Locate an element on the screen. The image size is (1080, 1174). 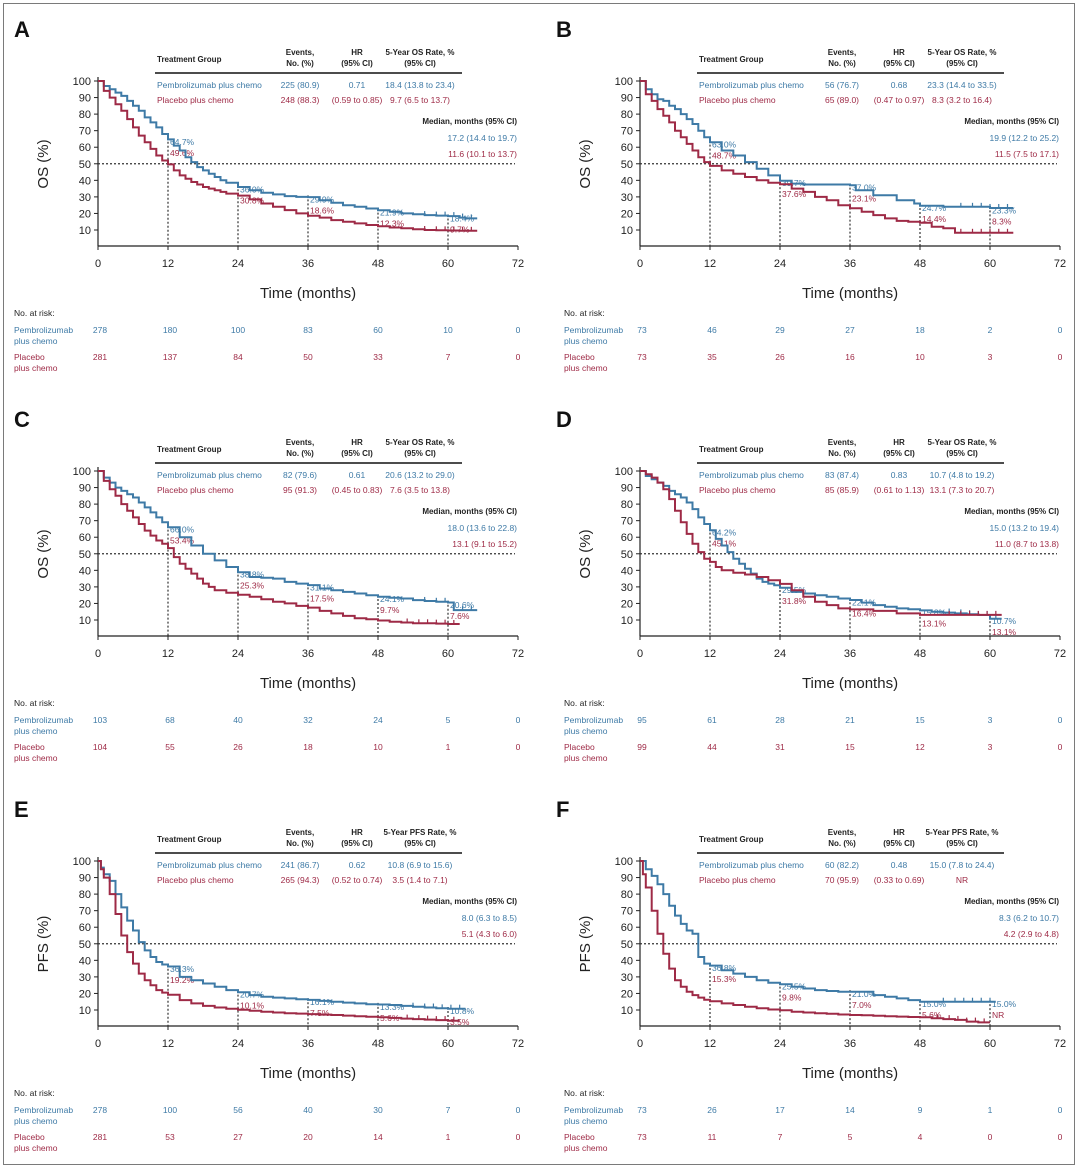
y-tick-label: 20 is located at coordinates (627, 214).